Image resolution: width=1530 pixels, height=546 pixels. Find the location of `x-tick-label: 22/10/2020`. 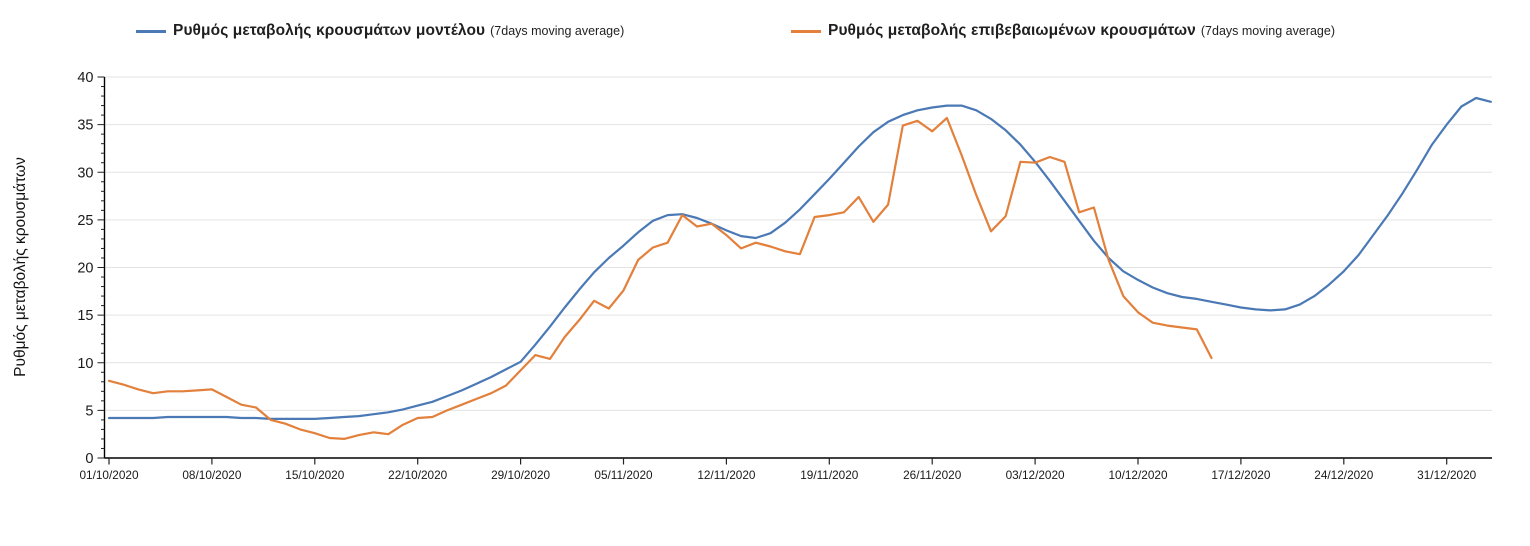

x-tick-label: 22/10/2020 is located at coordinates (417, 475).